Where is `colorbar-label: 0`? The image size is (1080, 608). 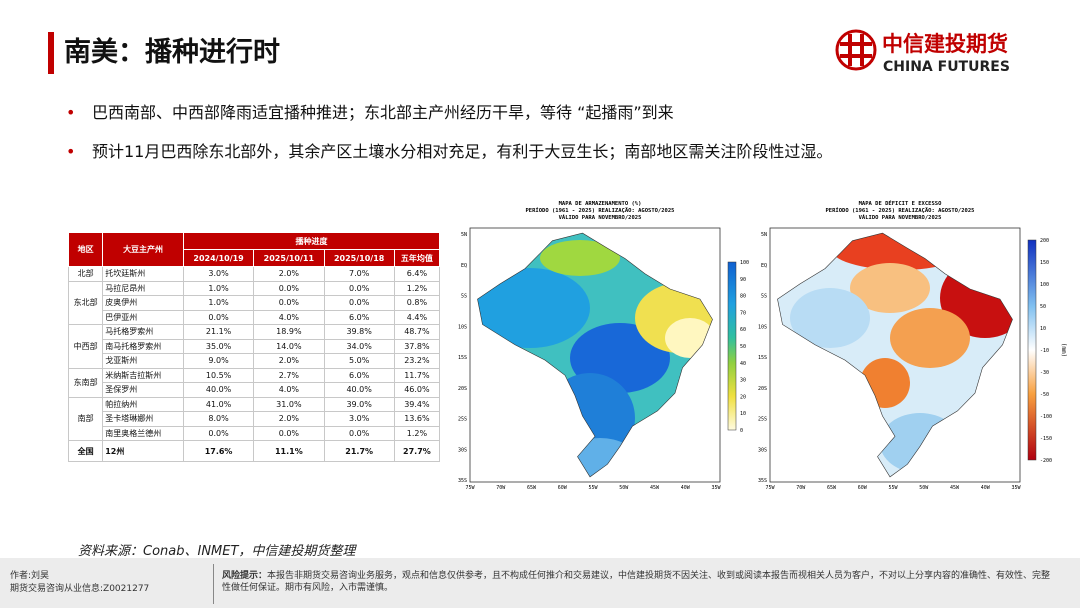
colorbar-label: 0 is located at coordinates (741, 431).